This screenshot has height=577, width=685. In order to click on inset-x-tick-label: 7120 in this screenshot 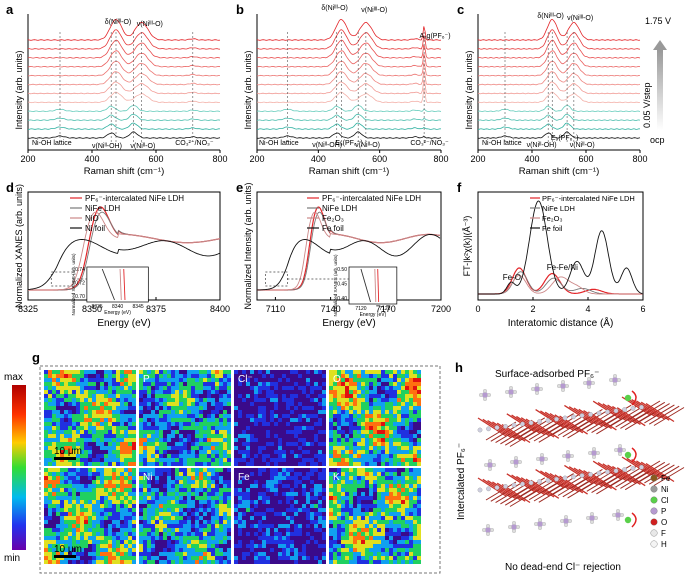, I will do `click(360, 309)`.